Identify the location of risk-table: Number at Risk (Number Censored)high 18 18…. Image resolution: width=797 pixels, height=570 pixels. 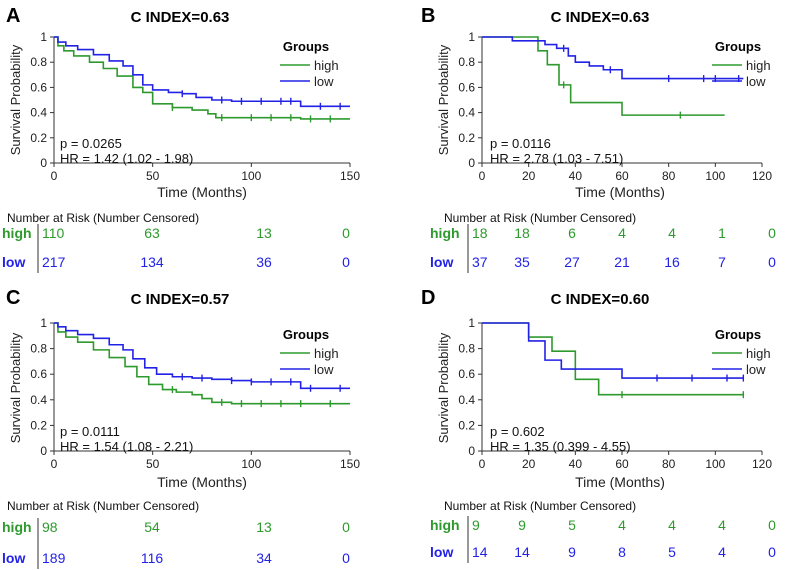
(603, 242).